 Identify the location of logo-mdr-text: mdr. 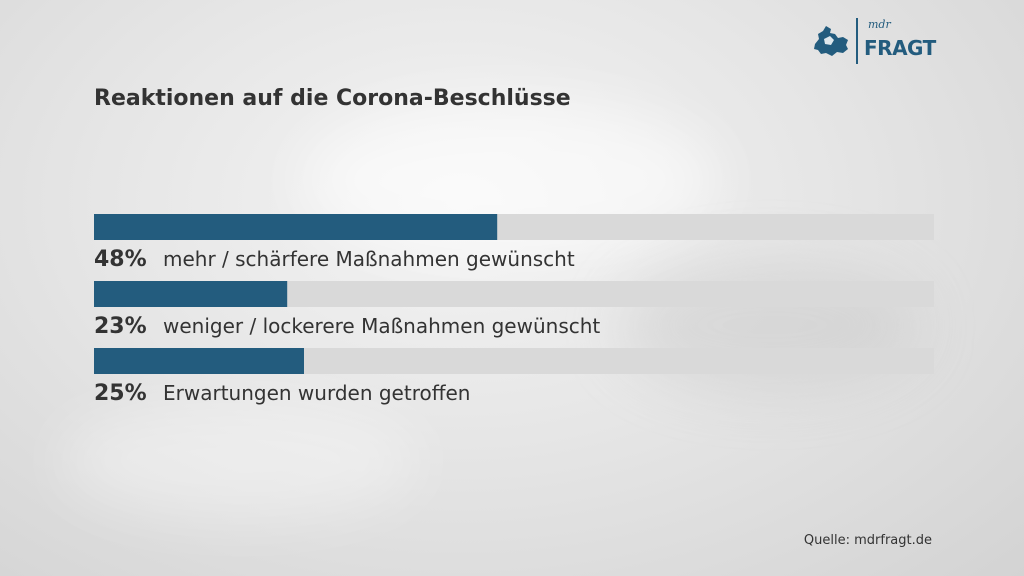
(879, 24).